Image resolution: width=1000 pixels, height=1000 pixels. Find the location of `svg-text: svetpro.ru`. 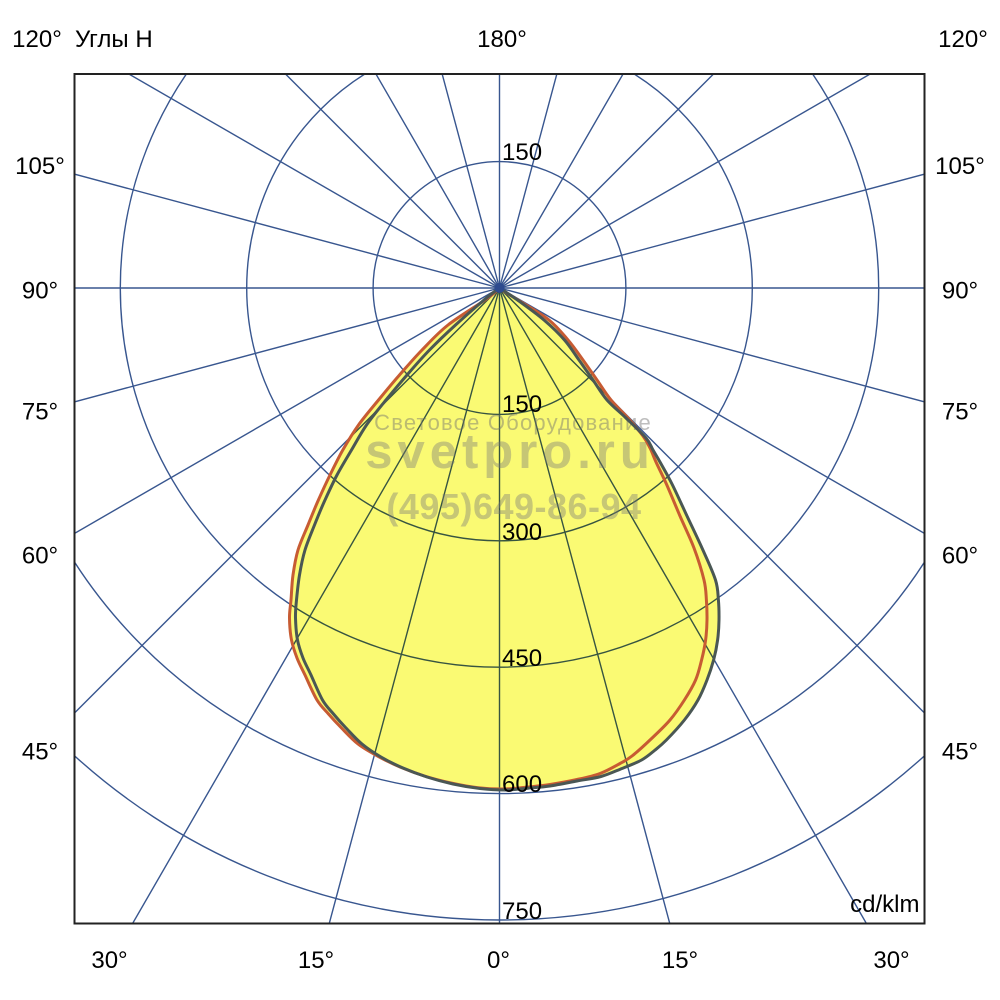

svg-text: svetpro.ru is located at coordinates (510, 452).